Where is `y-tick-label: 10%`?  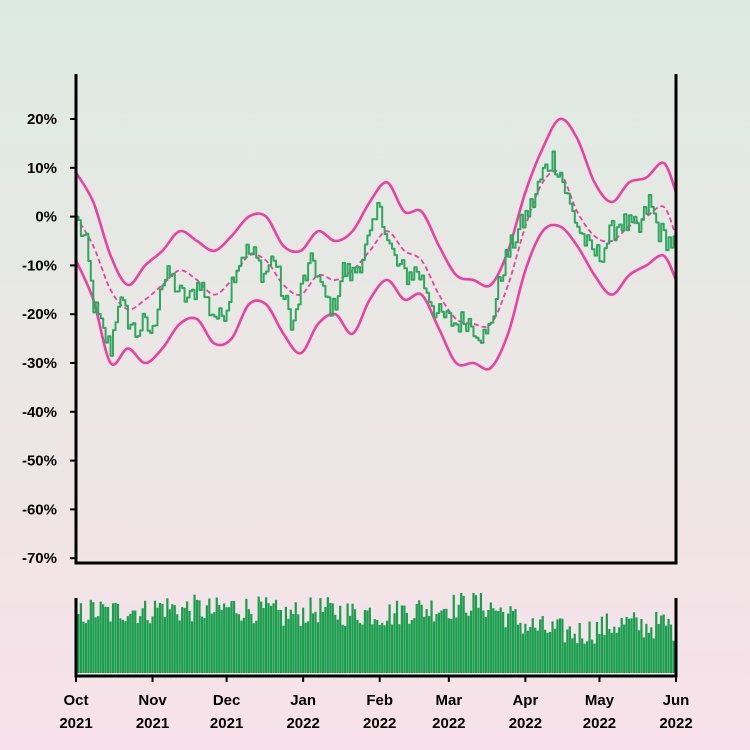
y-tick-label: 10% is located at coordinates (42, 168).